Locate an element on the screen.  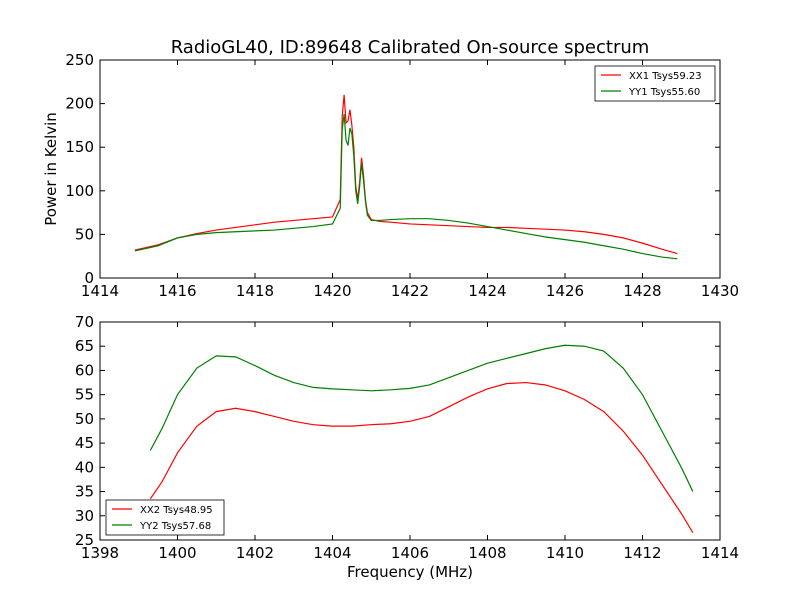
x-tick-label: 1424 is located at coordinates (487, 291).